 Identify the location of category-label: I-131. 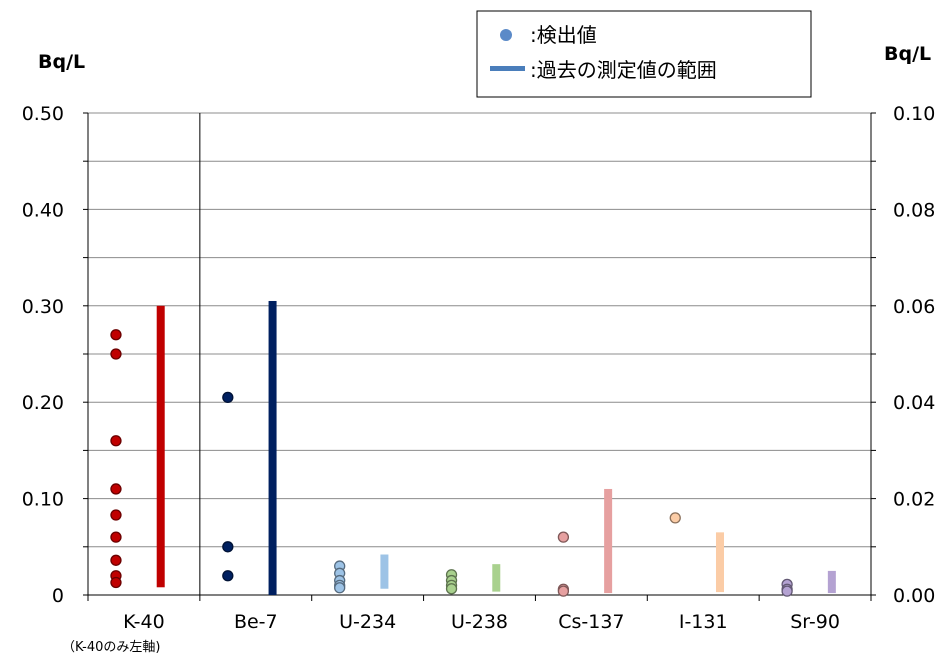
(703, 622).